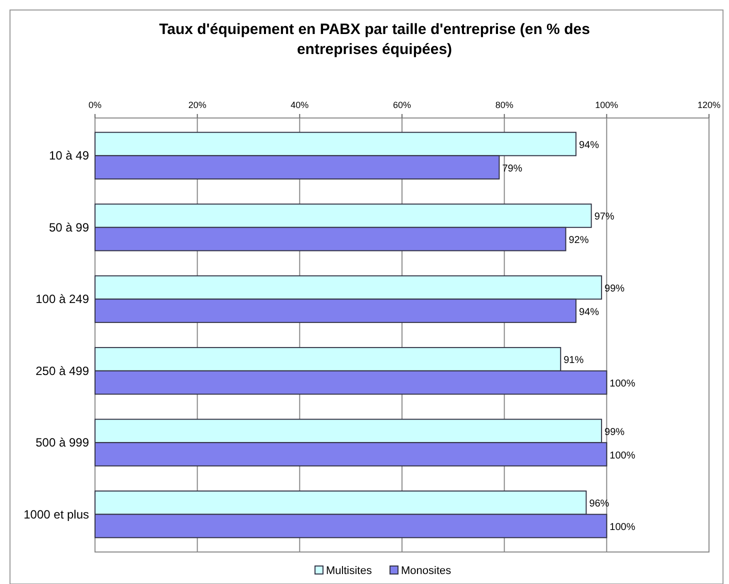 The height and width of the screenshot is (584, 729). What do you see at coordinates (606, 105) in the screenshot?
I see `x-tick-label: 100%` at bounding box center [606, 105].